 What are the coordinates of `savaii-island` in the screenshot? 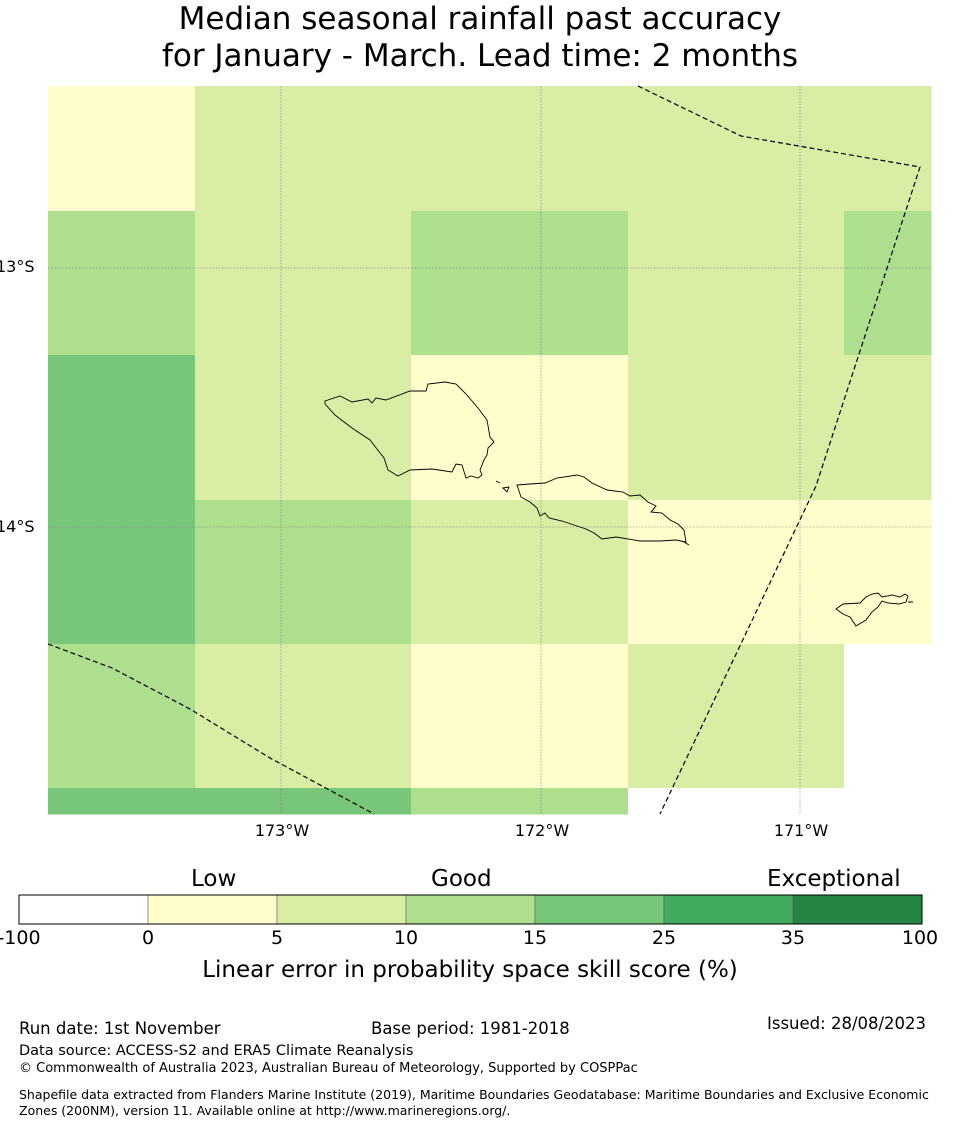 It's located at (409, 430).